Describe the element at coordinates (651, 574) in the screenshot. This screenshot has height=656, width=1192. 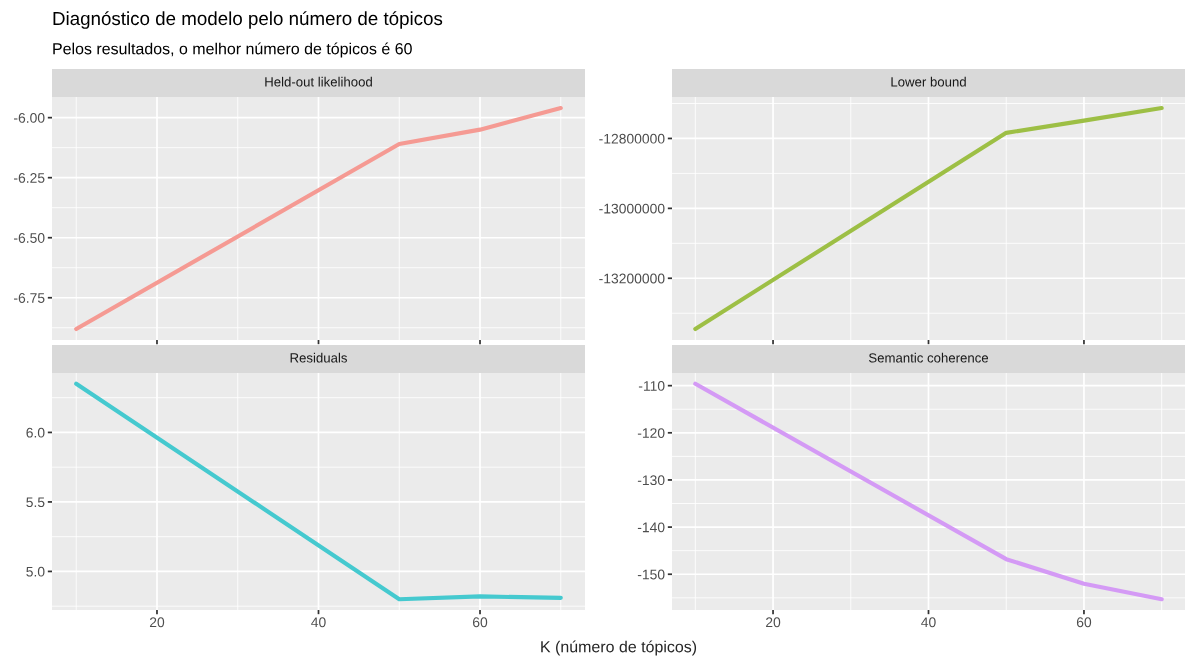
I see `y-tick-label: -150` at that location.